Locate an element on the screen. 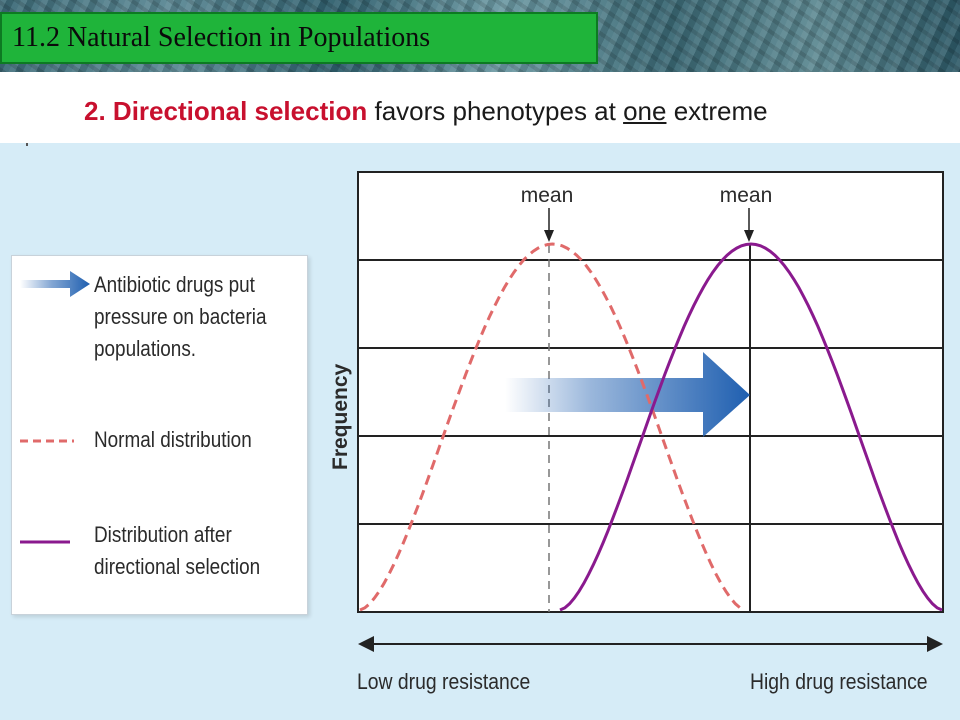 The height and width of the screenshot is (720, 960). mean-label-after: mean is located at coordinates (746, 195).